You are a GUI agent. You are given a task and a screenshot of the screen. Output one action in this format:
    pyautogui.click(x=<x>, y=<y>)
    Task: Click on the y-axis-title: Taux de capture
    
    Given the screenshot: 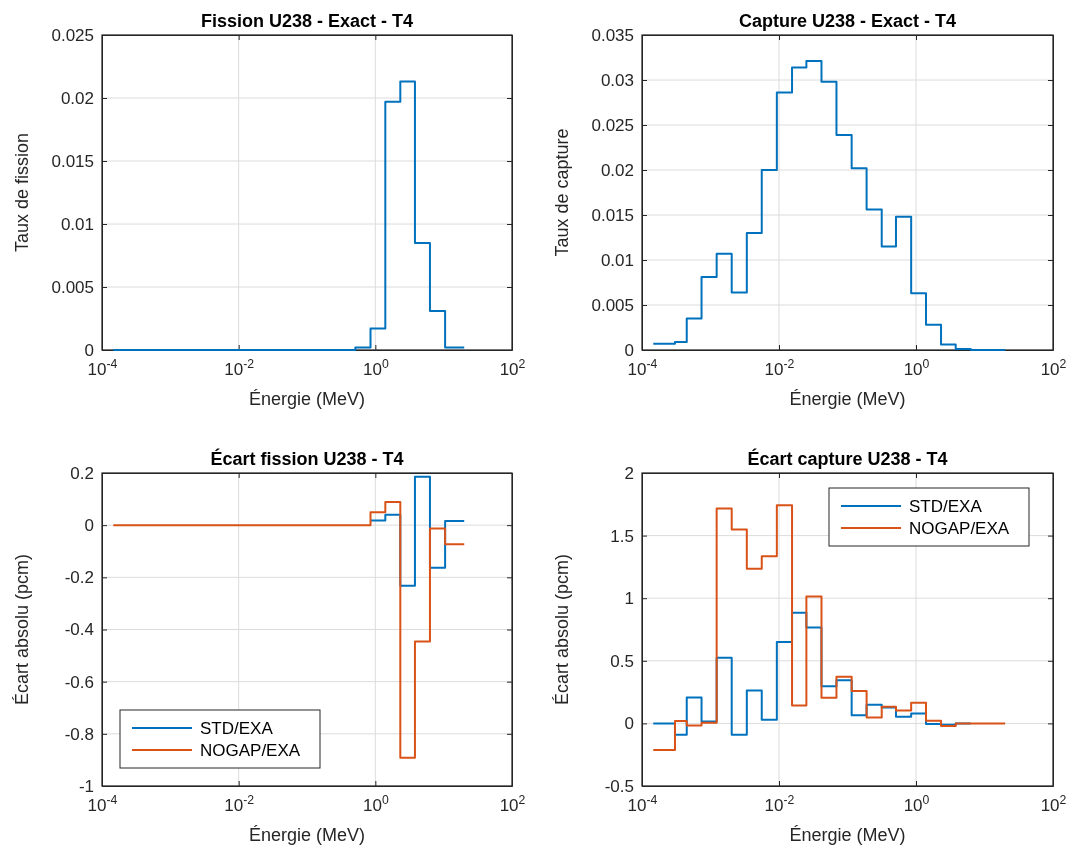 What is the action you would take?
    pyautogui.click(x=562, y=192)
    